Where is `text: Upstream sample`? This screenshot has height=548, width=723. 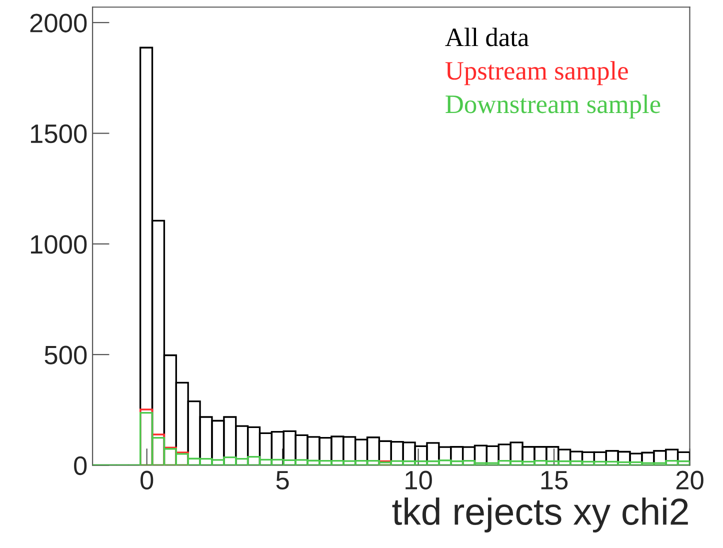
text: Upstream sample is located at coordinates (536, 73).